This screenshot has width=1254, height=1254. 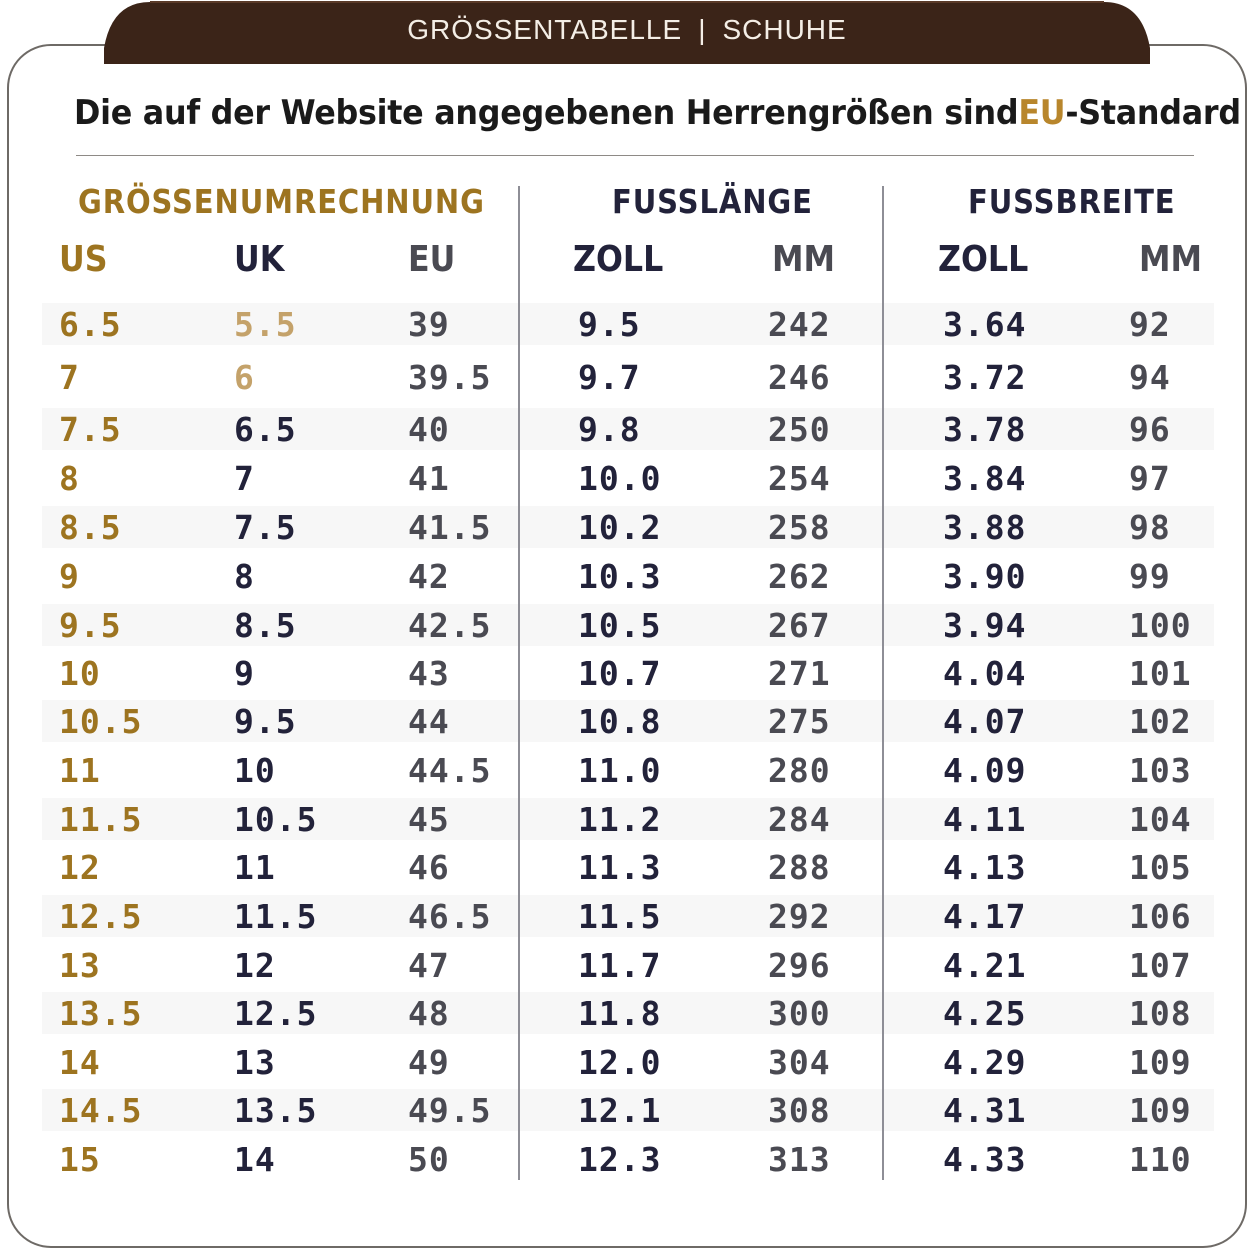 I want to click on cell-length-mm: 271, so click(x=799, y=673).